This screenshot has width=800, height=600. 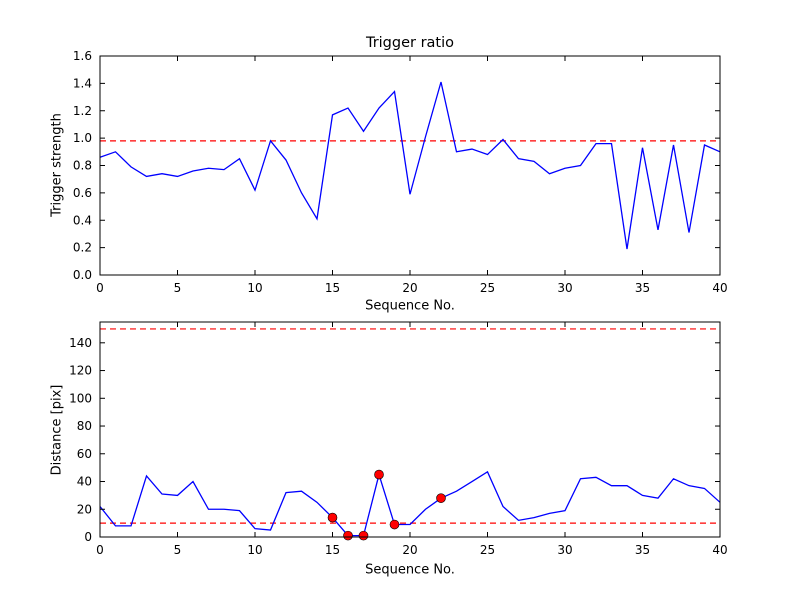 I want to click on y-tick-label: 100, so click(x=80, y=398).